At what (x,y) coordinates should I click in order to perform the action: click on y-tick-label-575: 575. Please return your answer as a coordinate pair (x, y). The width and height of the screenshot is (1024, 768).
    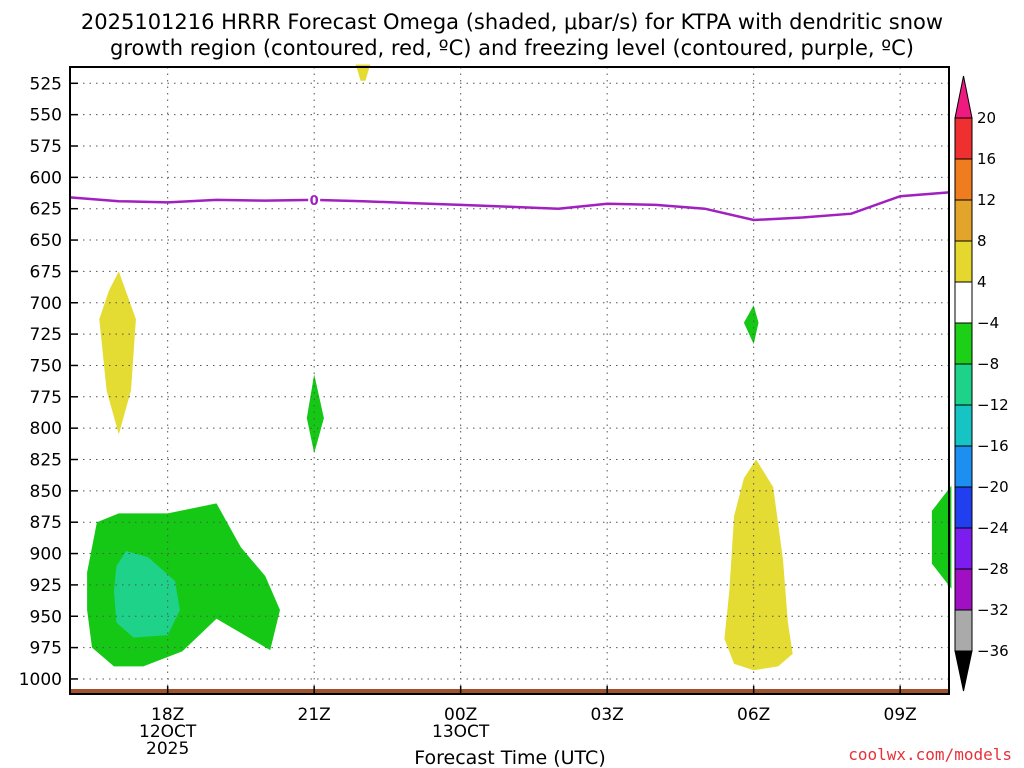
    Looking at the image, I should click on (46, 147).